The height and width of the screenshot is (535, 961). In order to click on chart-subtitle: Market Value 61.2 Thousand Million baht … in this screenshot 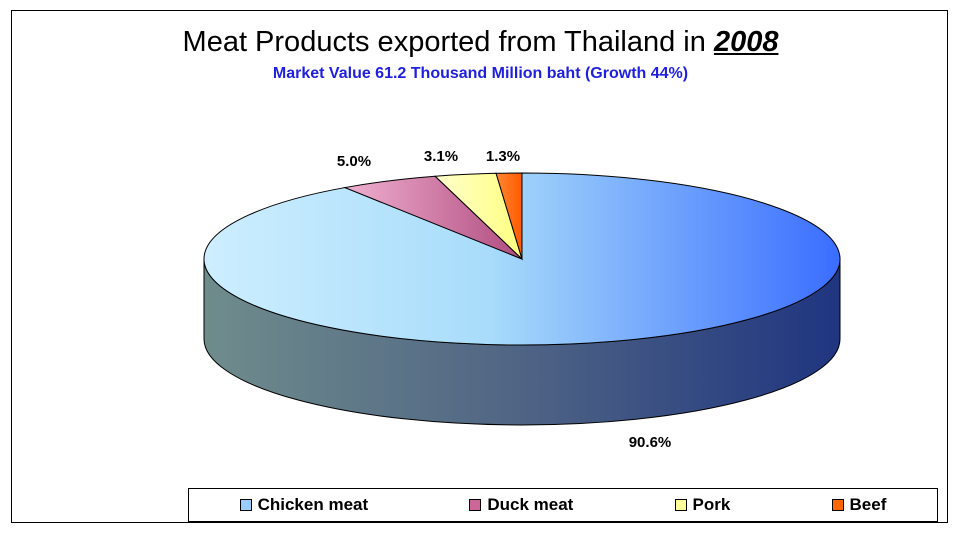, I will do `click(480, 73)`.